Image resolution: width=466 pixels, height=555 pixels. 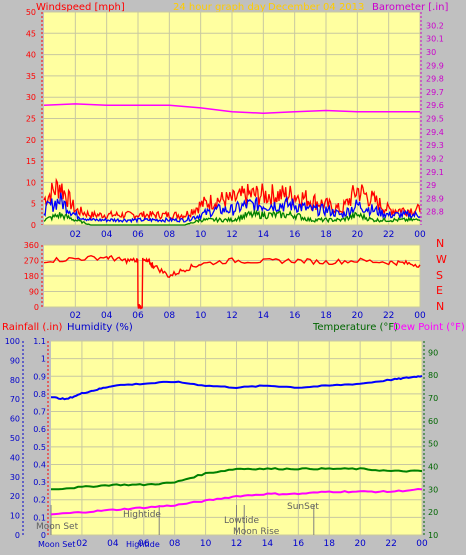 What do you see at coordinates (142, 515) in the screenshot?
I see `hightide-marker-label: Hightide` at bounding box center [142, 515].